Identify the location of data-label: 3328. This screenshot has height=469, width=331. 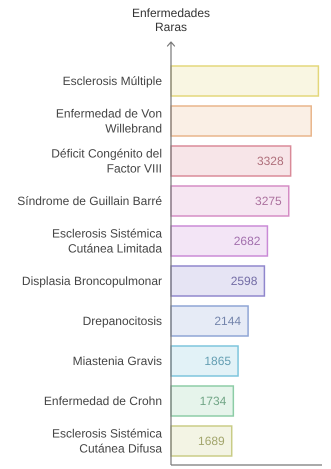
(270, 161).